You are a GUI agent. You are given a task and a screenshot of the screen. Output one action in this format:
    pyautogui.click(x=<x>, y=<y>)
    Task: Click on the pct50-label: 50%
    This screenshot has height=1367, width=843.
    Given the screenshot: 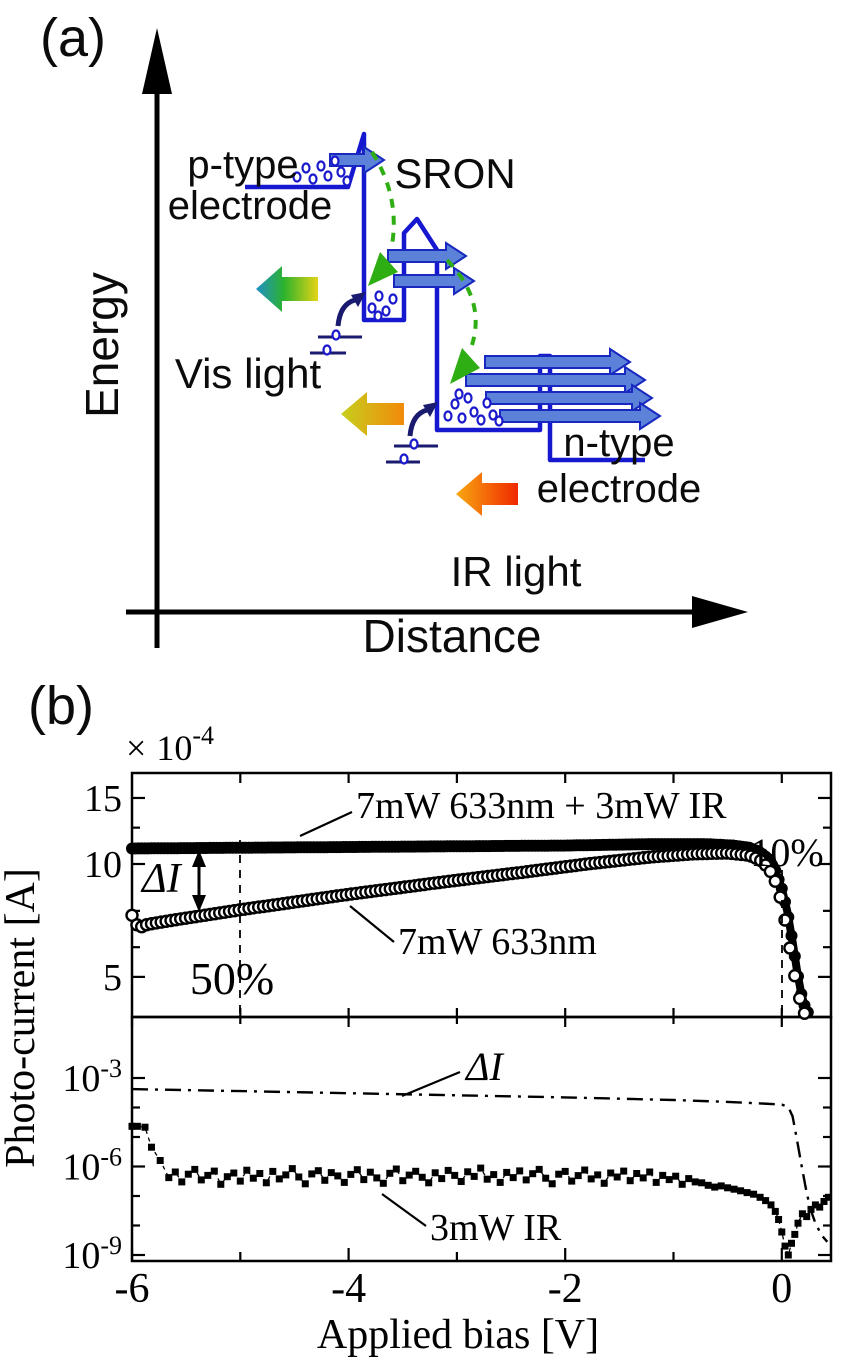 What is the action you would take?
    pyautogui.click(x=232, y=978)
    